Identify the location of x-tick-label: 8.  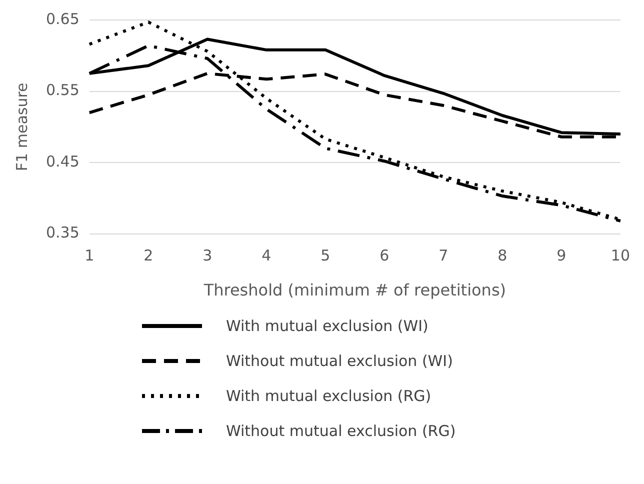
(503, 255).